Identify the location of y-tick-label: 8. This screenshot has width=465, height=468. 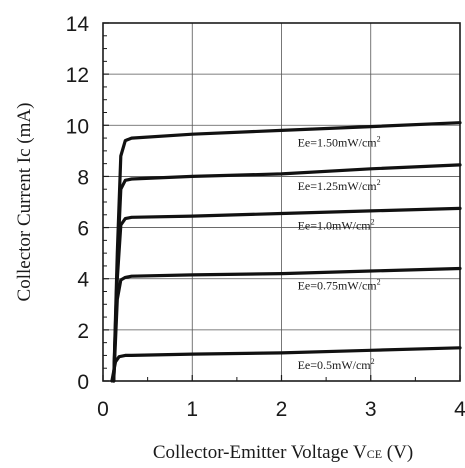
(83, 177).